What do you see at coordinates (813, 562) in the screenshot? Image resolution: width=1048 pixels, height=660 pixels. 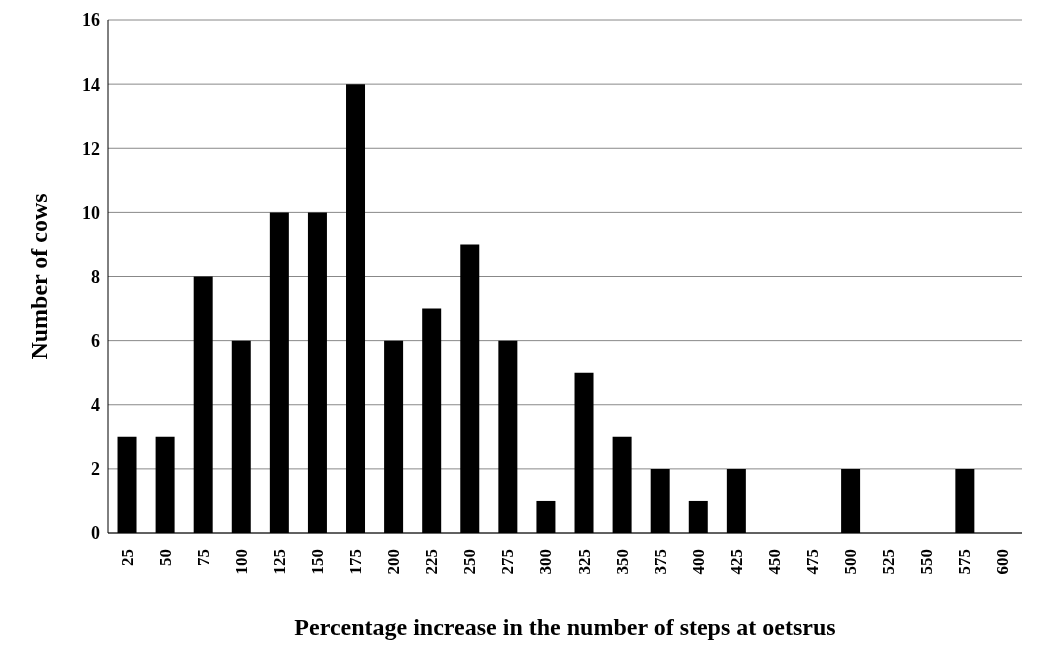 I see `x-tick-label: 475` at bounding box center [813, 562].